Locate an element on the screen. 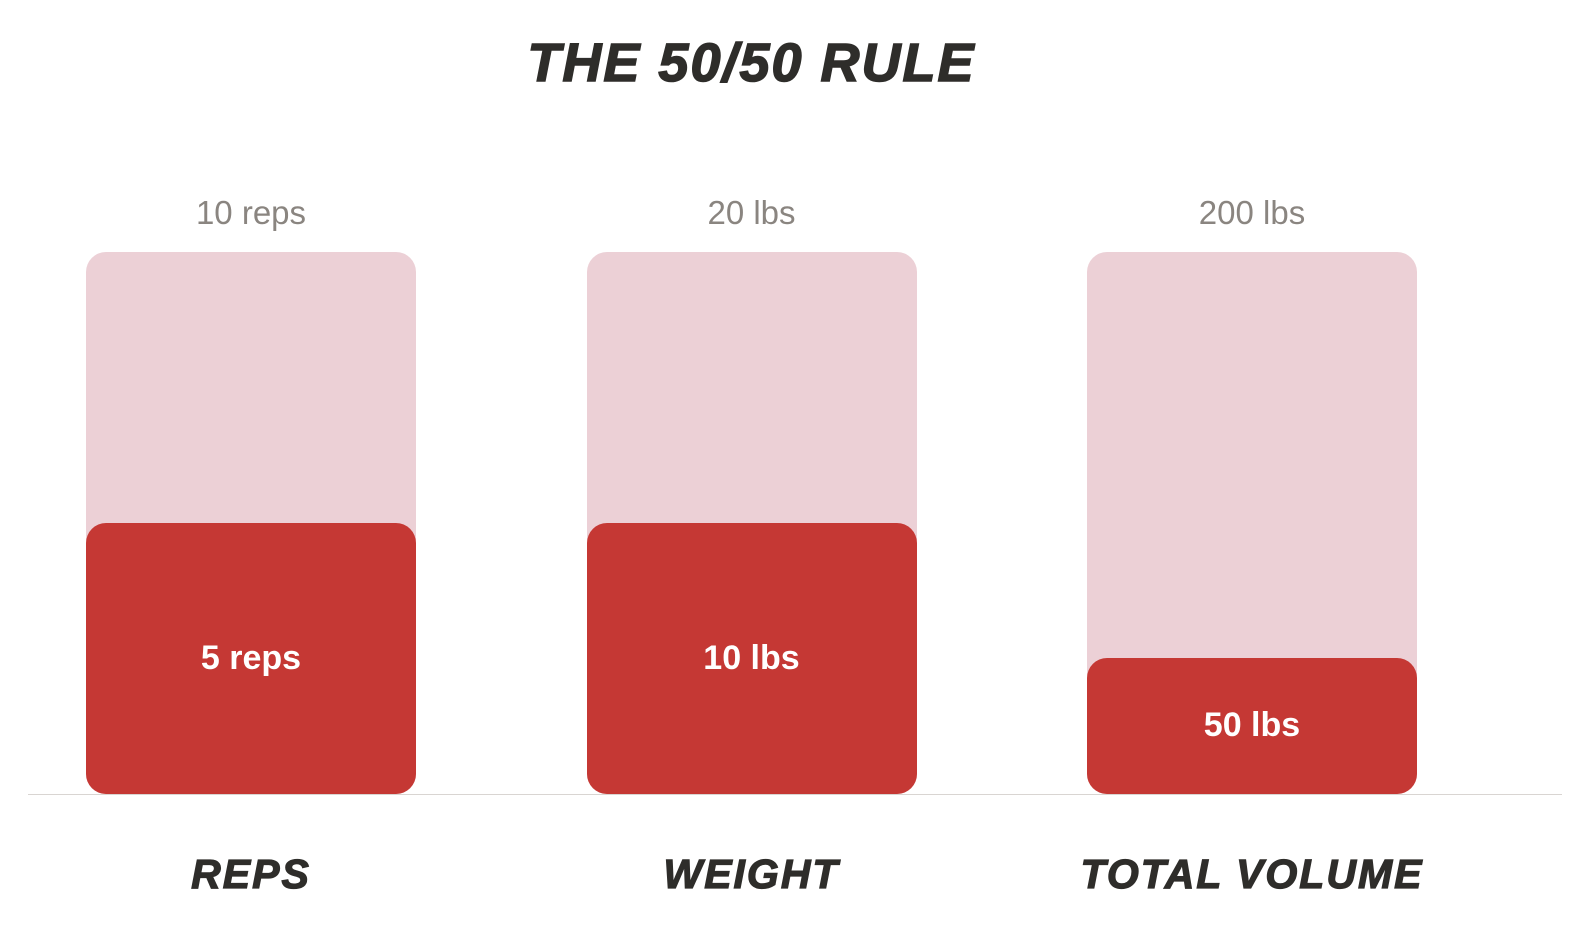 This screenshot has height=949, width=1591. total-value-label-total-volume: 200 lbs is located at coordinates (1252, 212).